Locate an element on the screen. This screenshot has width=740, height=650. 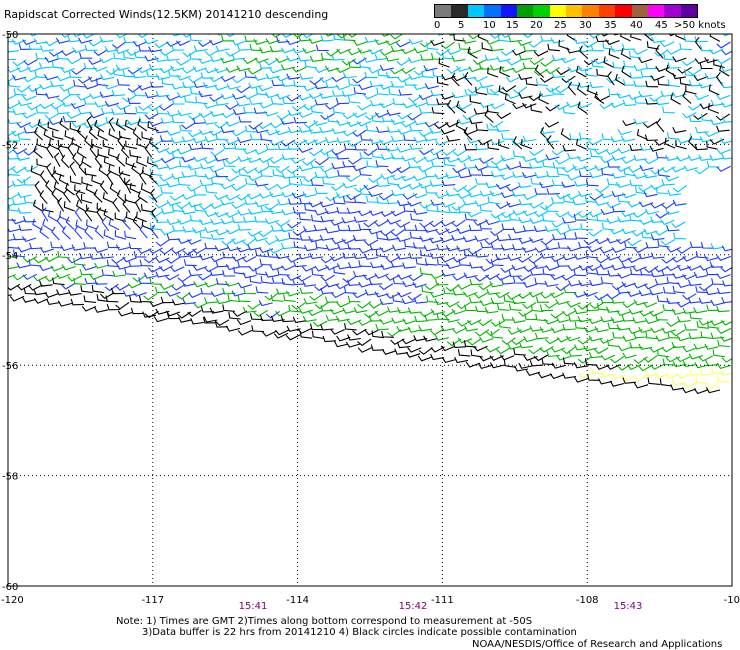
legend-label-10: >50 knots is located at coordinates (700, 25).